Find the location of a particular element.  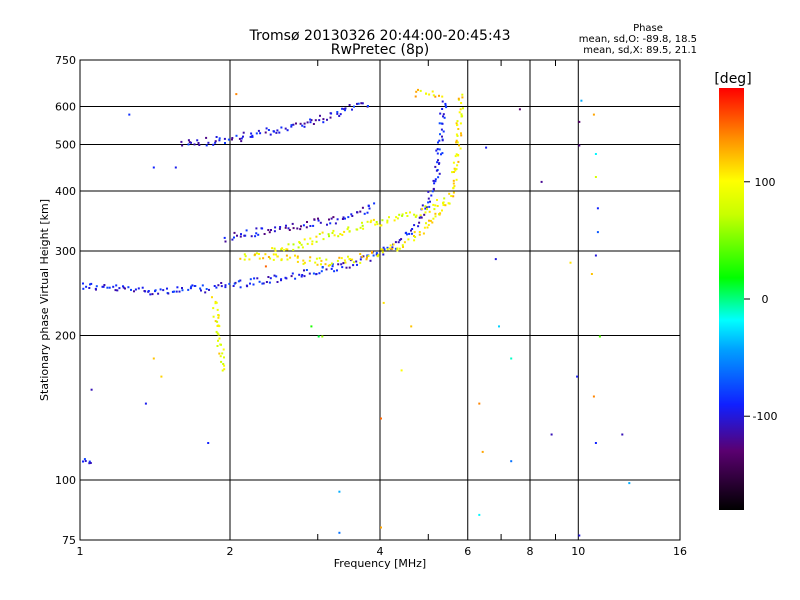

y-tick-label: 75 is located at coordinates (69, 540).